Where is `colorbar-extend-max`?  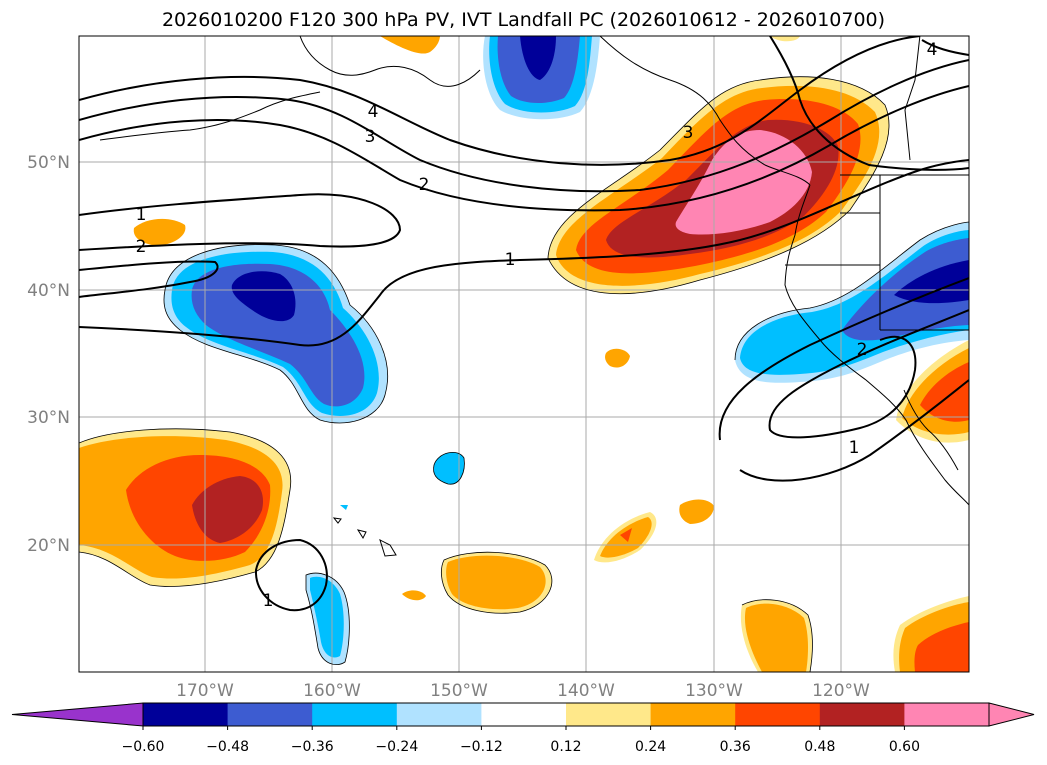
colorbar-extend-max is located at coordinates (1011, 714).